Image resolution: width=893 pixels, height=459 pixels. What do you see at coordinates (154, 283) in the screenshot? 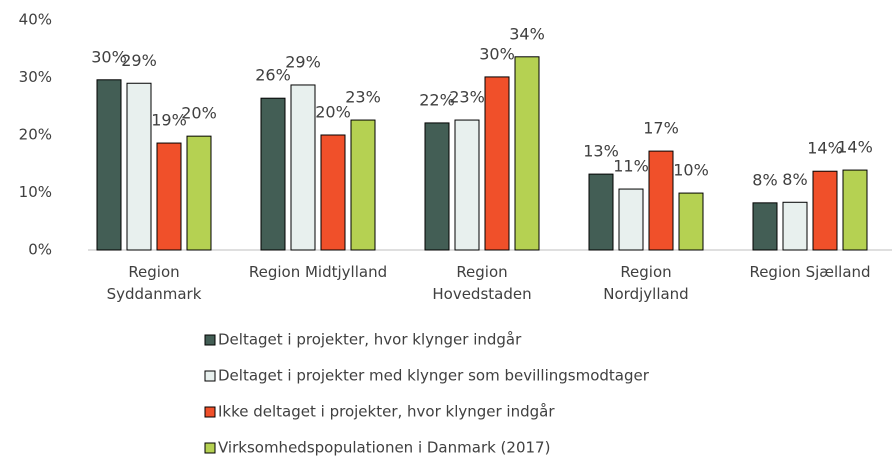
I see `x-tick-label: Region Syddanmark` at bounding box center [154, 283].